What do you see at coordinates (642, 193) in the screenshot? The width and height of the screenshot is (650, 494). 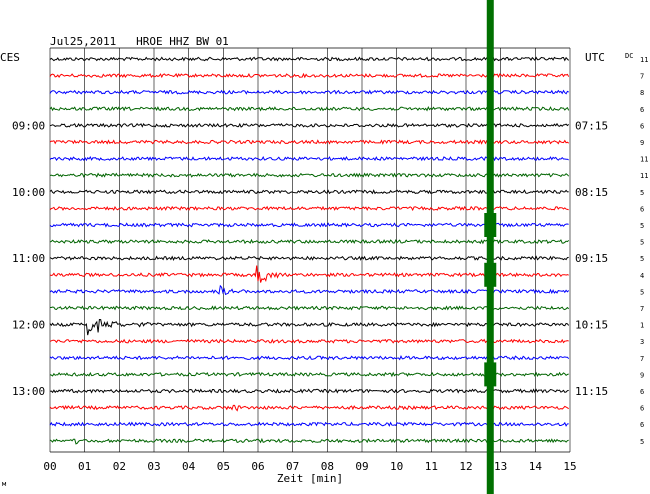 I see `dc-value-9: 5` at bounding box center [642, 193].